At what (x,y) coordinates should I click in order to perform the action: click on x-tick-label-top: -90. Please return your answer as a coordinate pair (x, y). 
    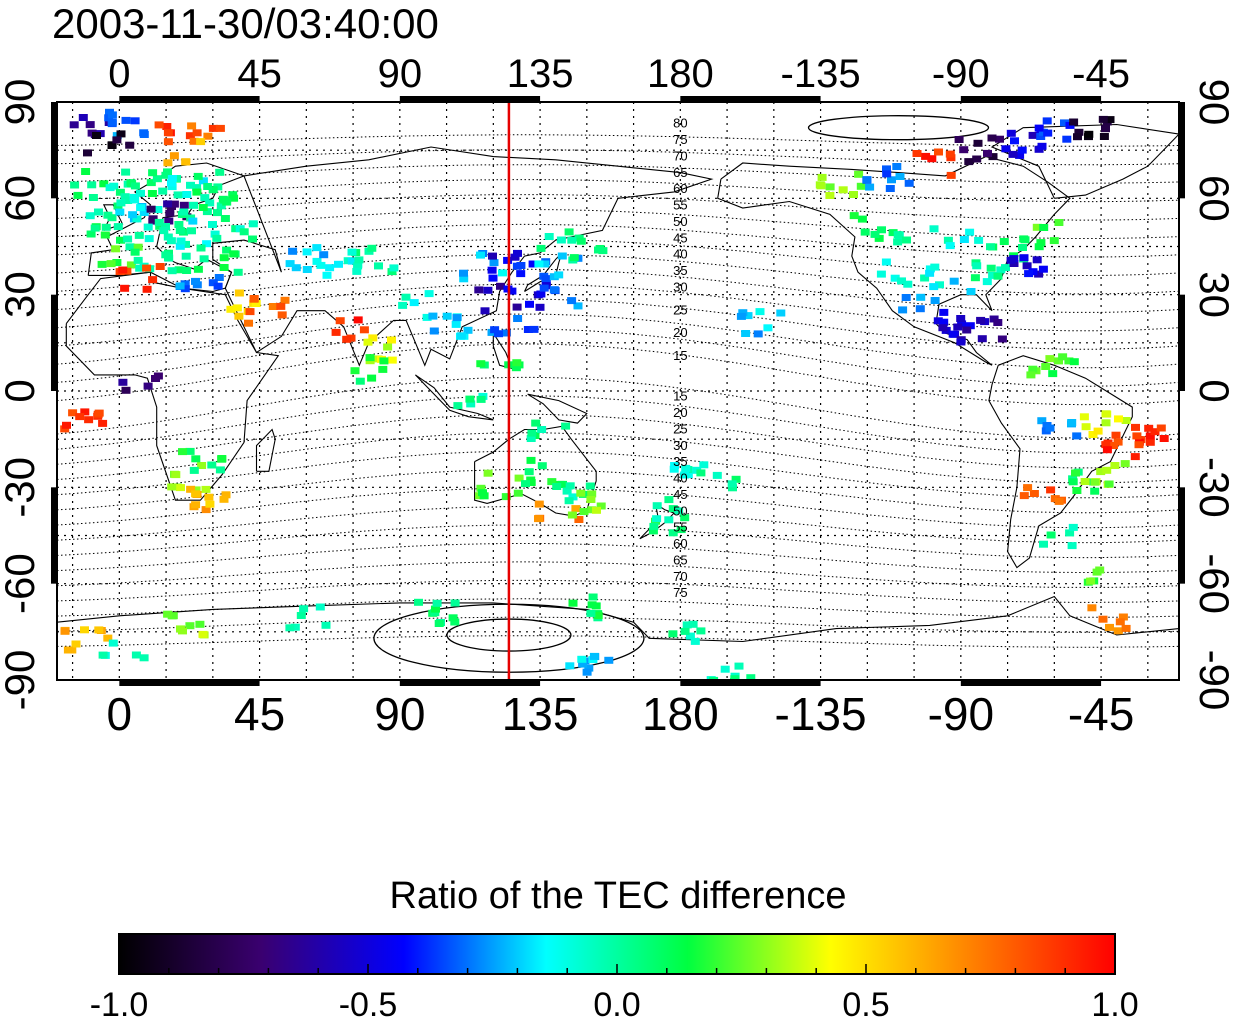
    Looking at the image, I should click on (961, 74).